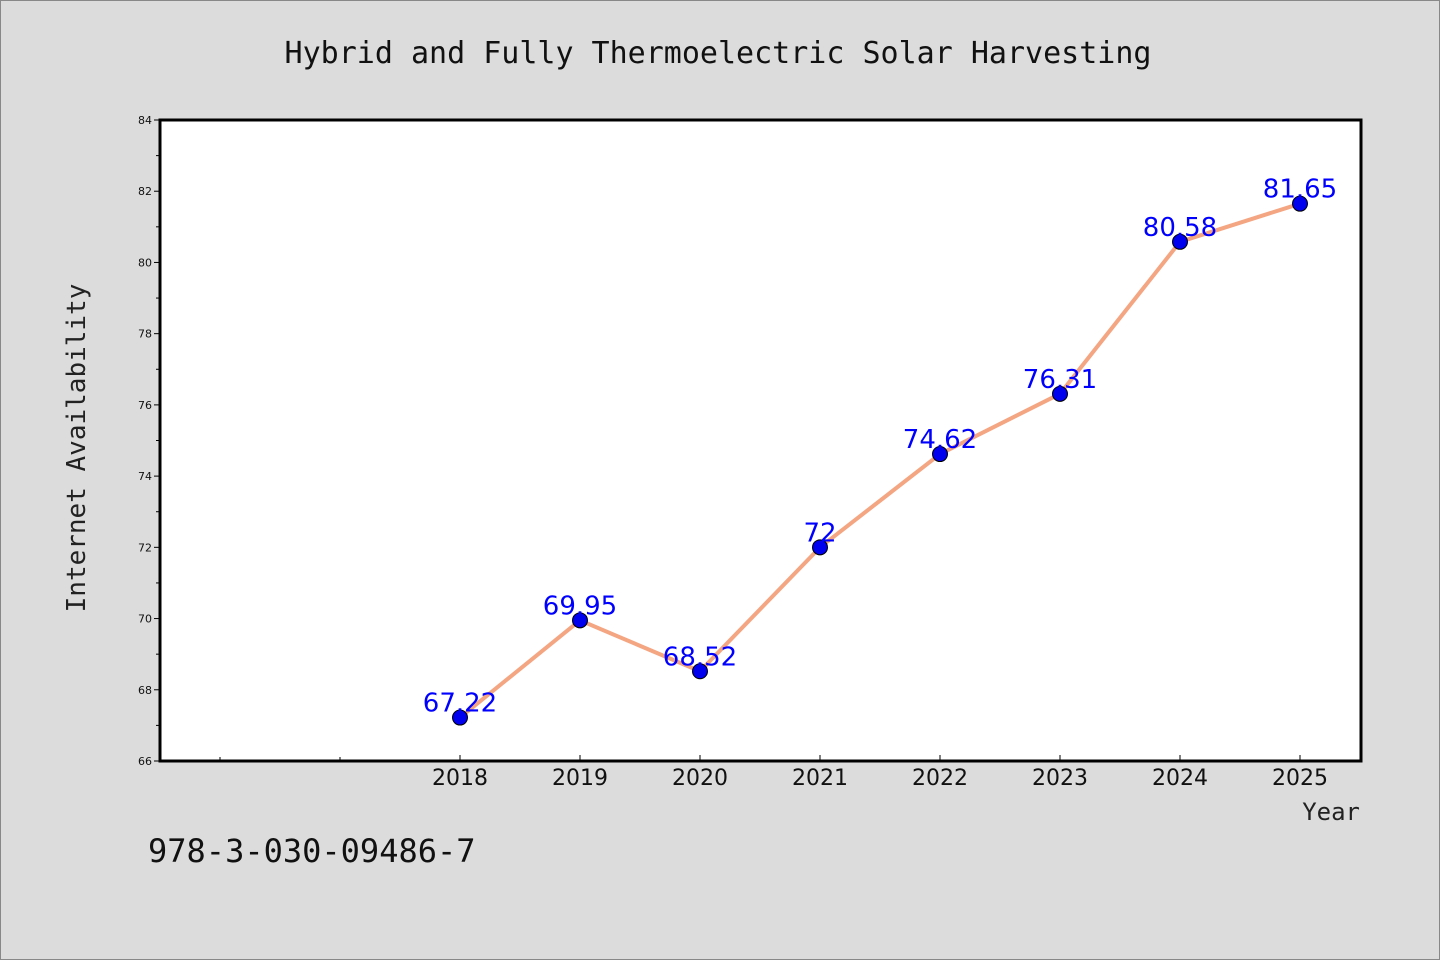 Image resolution: width=1440 pixels, height=960 pixels. I want to click on data-label: 72, so click(819, 533).